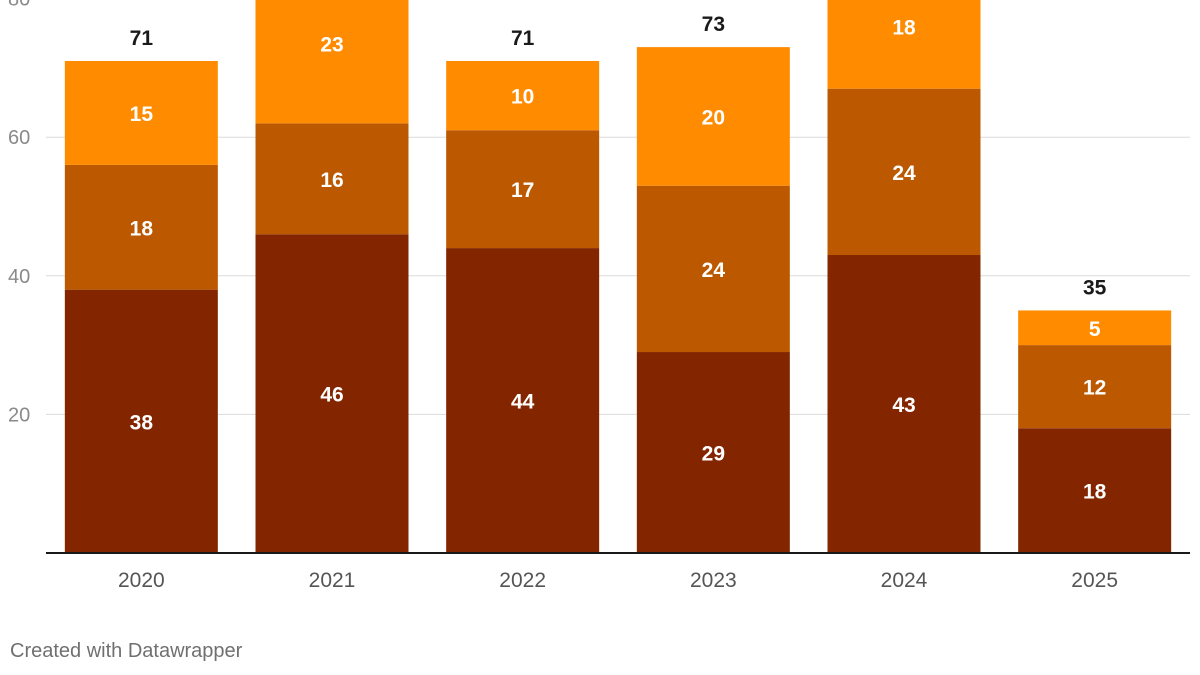 This screenshot has height=675, width=1200. What do you see at coordinates (713, 580) in the screenshot?
I see `x-tick-label: 2023` at bounding box center [713, 580].